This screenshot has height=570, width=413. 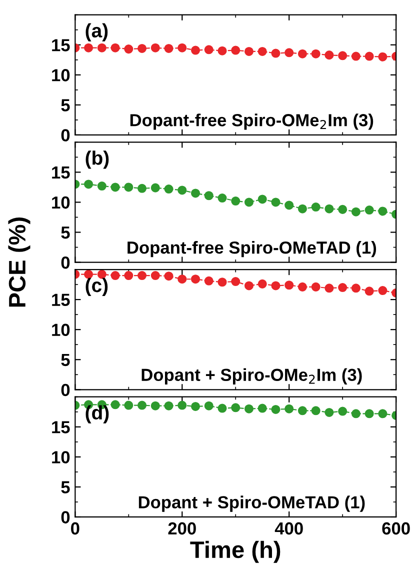 What do you see at coordinates (251, 504) in the screenshot?
I see `annotation: Dopant + Spiro-OMeTAD (1)` at bounding box center [251, 504].